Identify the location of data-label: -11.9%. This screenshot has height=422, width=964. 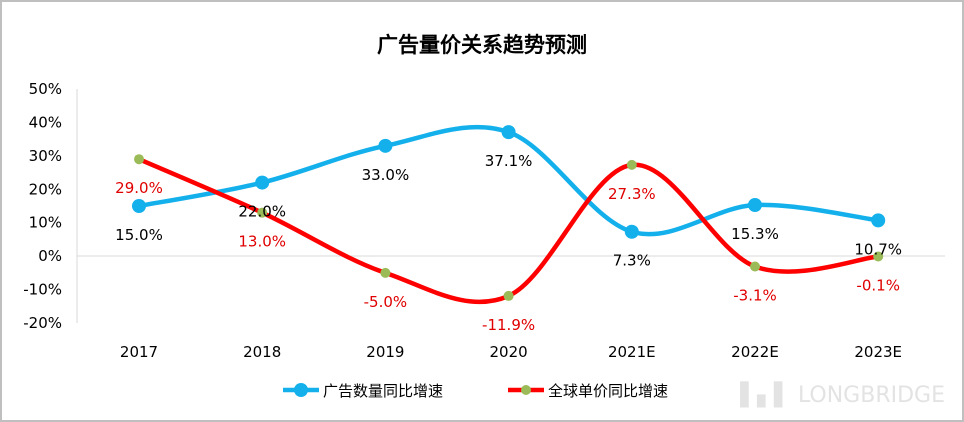
(508, 325).